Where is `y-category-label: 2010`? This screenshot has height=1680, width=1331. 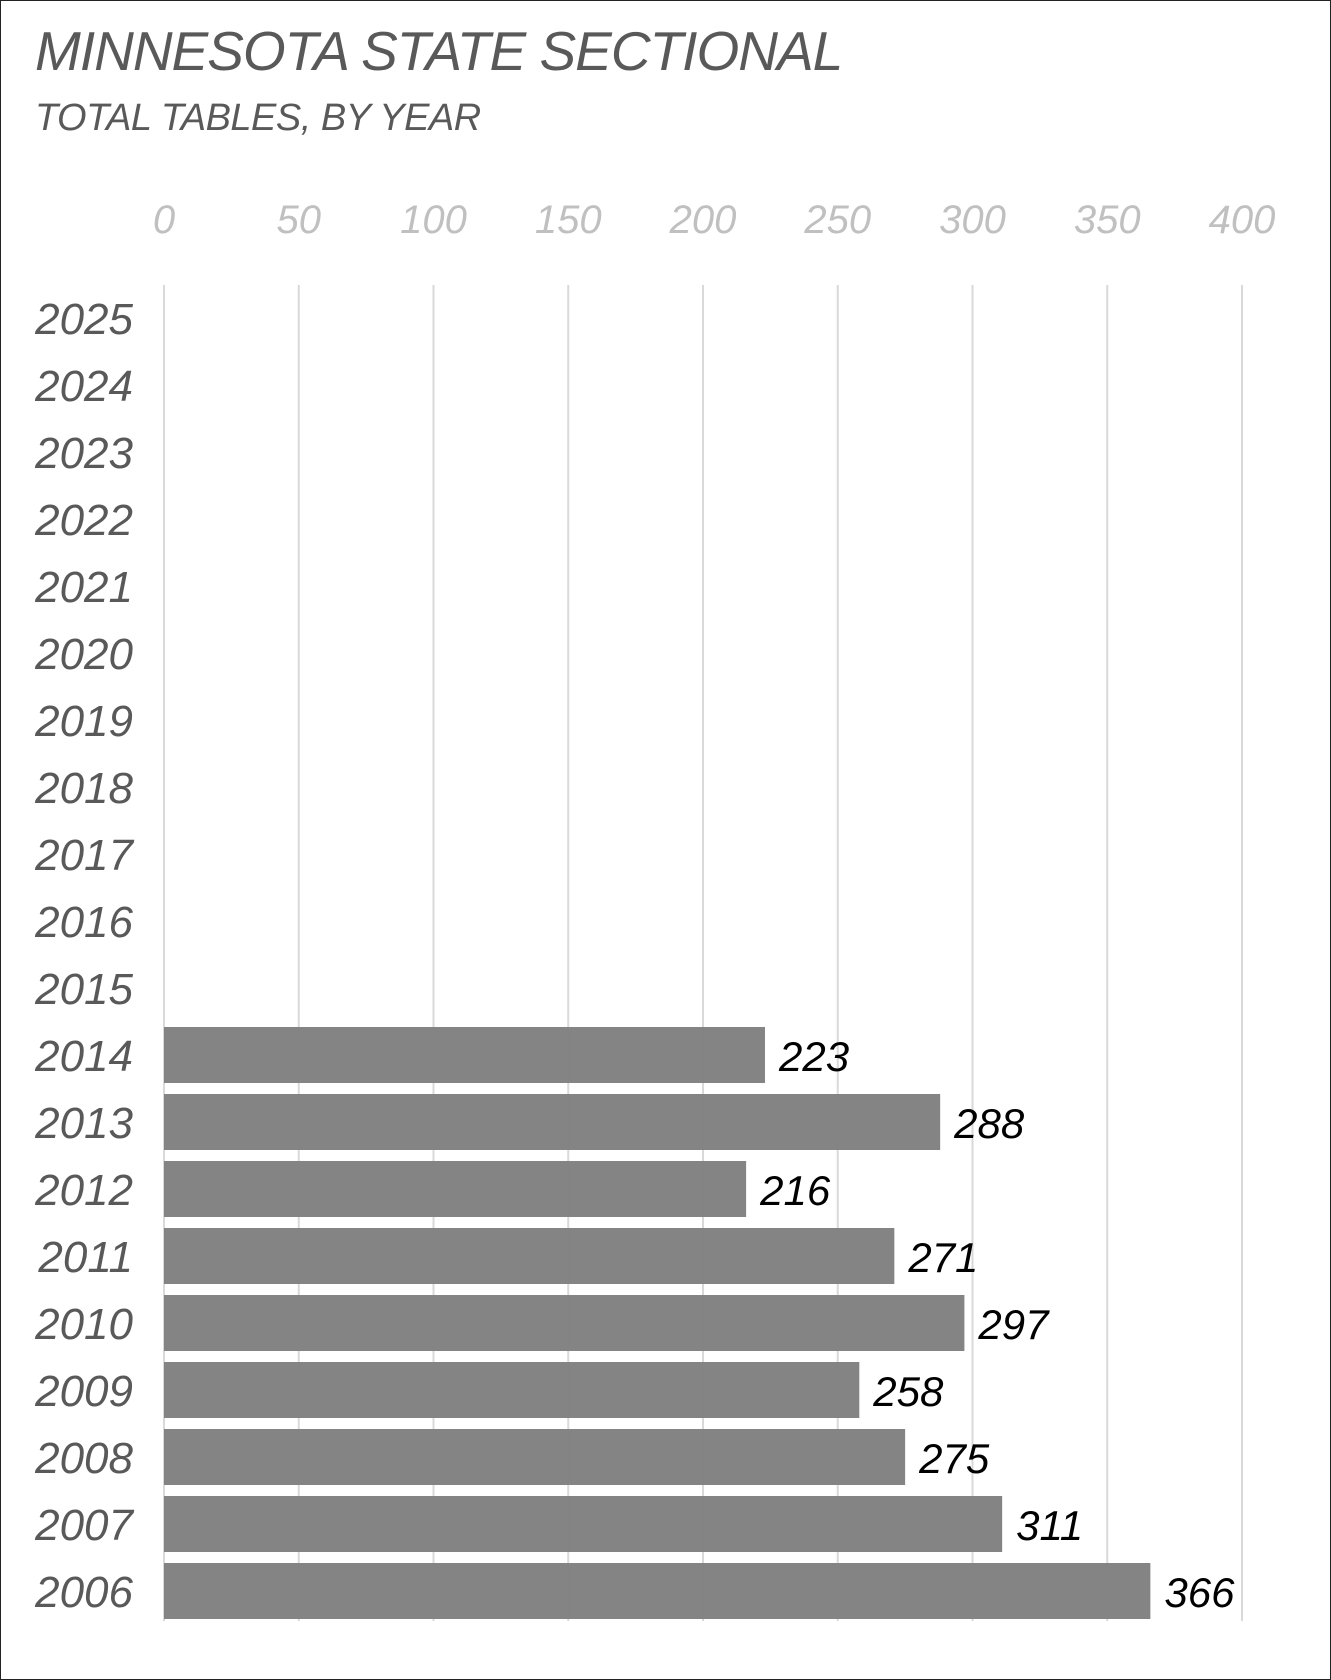
y-category-label: 2010 is located at coordinates (83, 1324).